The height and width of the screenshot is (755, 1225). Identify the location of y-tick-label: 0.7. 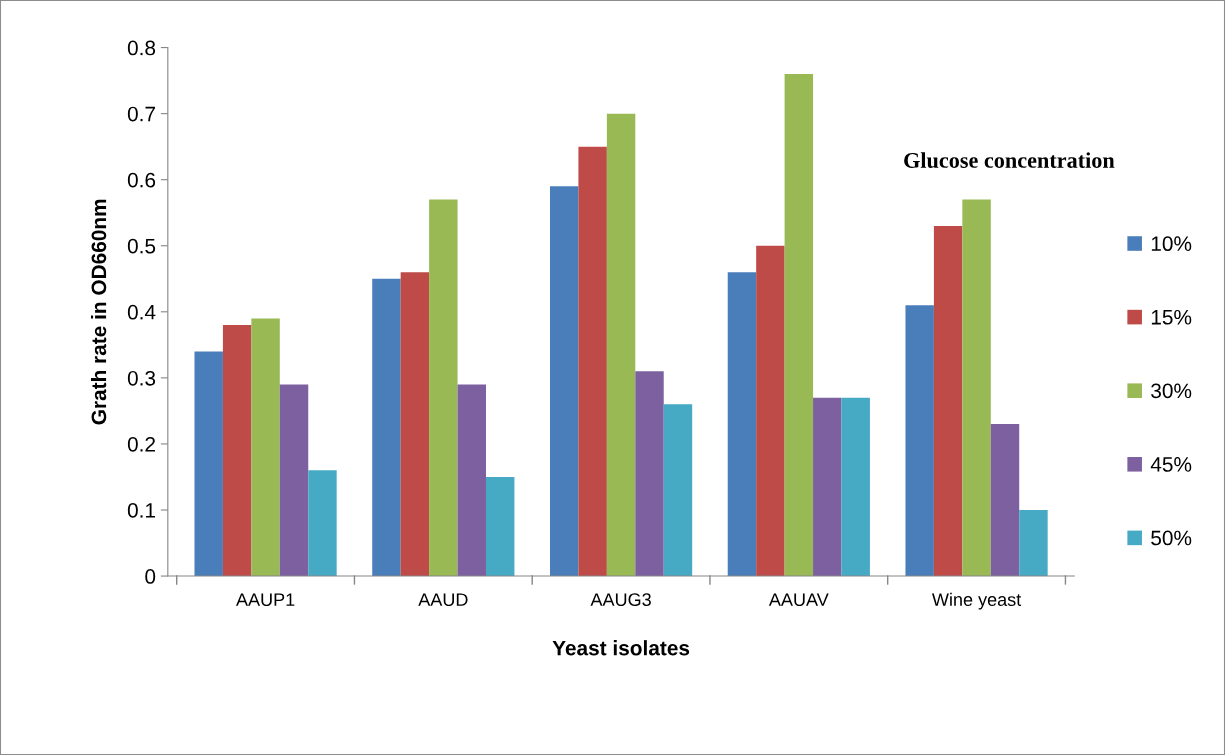
(141, 114).